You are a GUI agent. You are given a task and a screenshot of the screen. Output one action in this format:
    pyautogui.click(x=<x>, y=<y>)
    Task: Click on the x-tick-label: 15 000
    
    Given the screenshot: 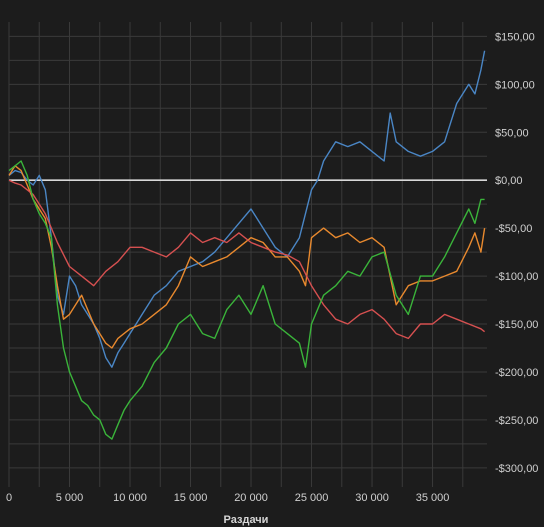 What is the action you would take?
    pyautogui.click(x=191, y=498)
    